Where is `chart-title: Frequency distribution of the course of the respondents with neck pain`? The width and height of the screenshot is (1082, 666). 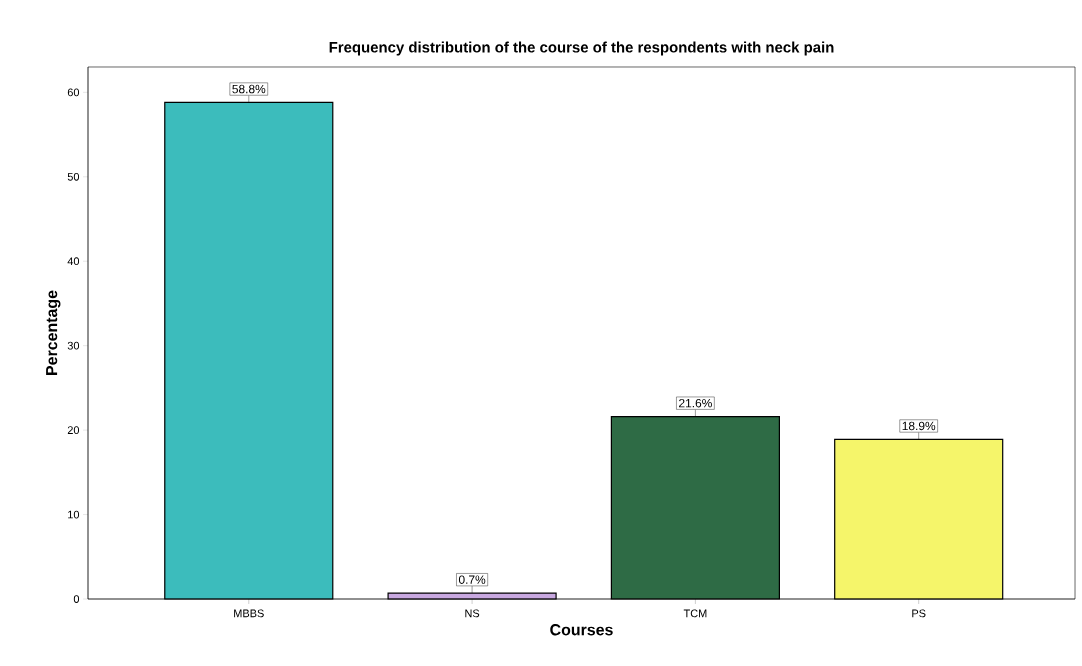
chart-title: Frequency distribution of the course of the respondents with neck pain is located at coordinates (581, 48).